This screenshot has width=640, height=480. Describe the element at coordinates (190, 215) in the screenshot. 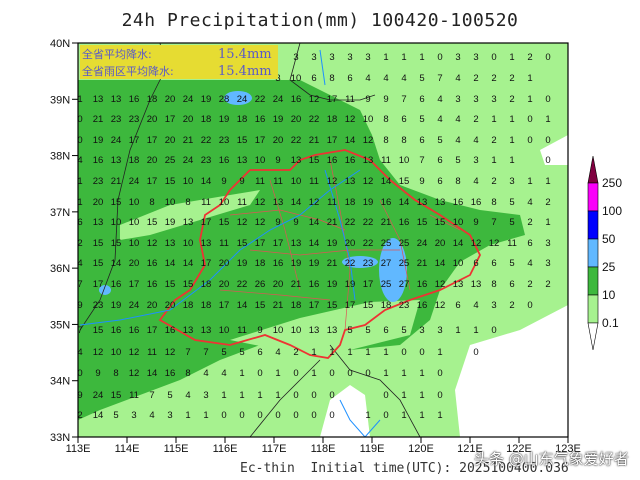

I see `light-rain-band` at that location.